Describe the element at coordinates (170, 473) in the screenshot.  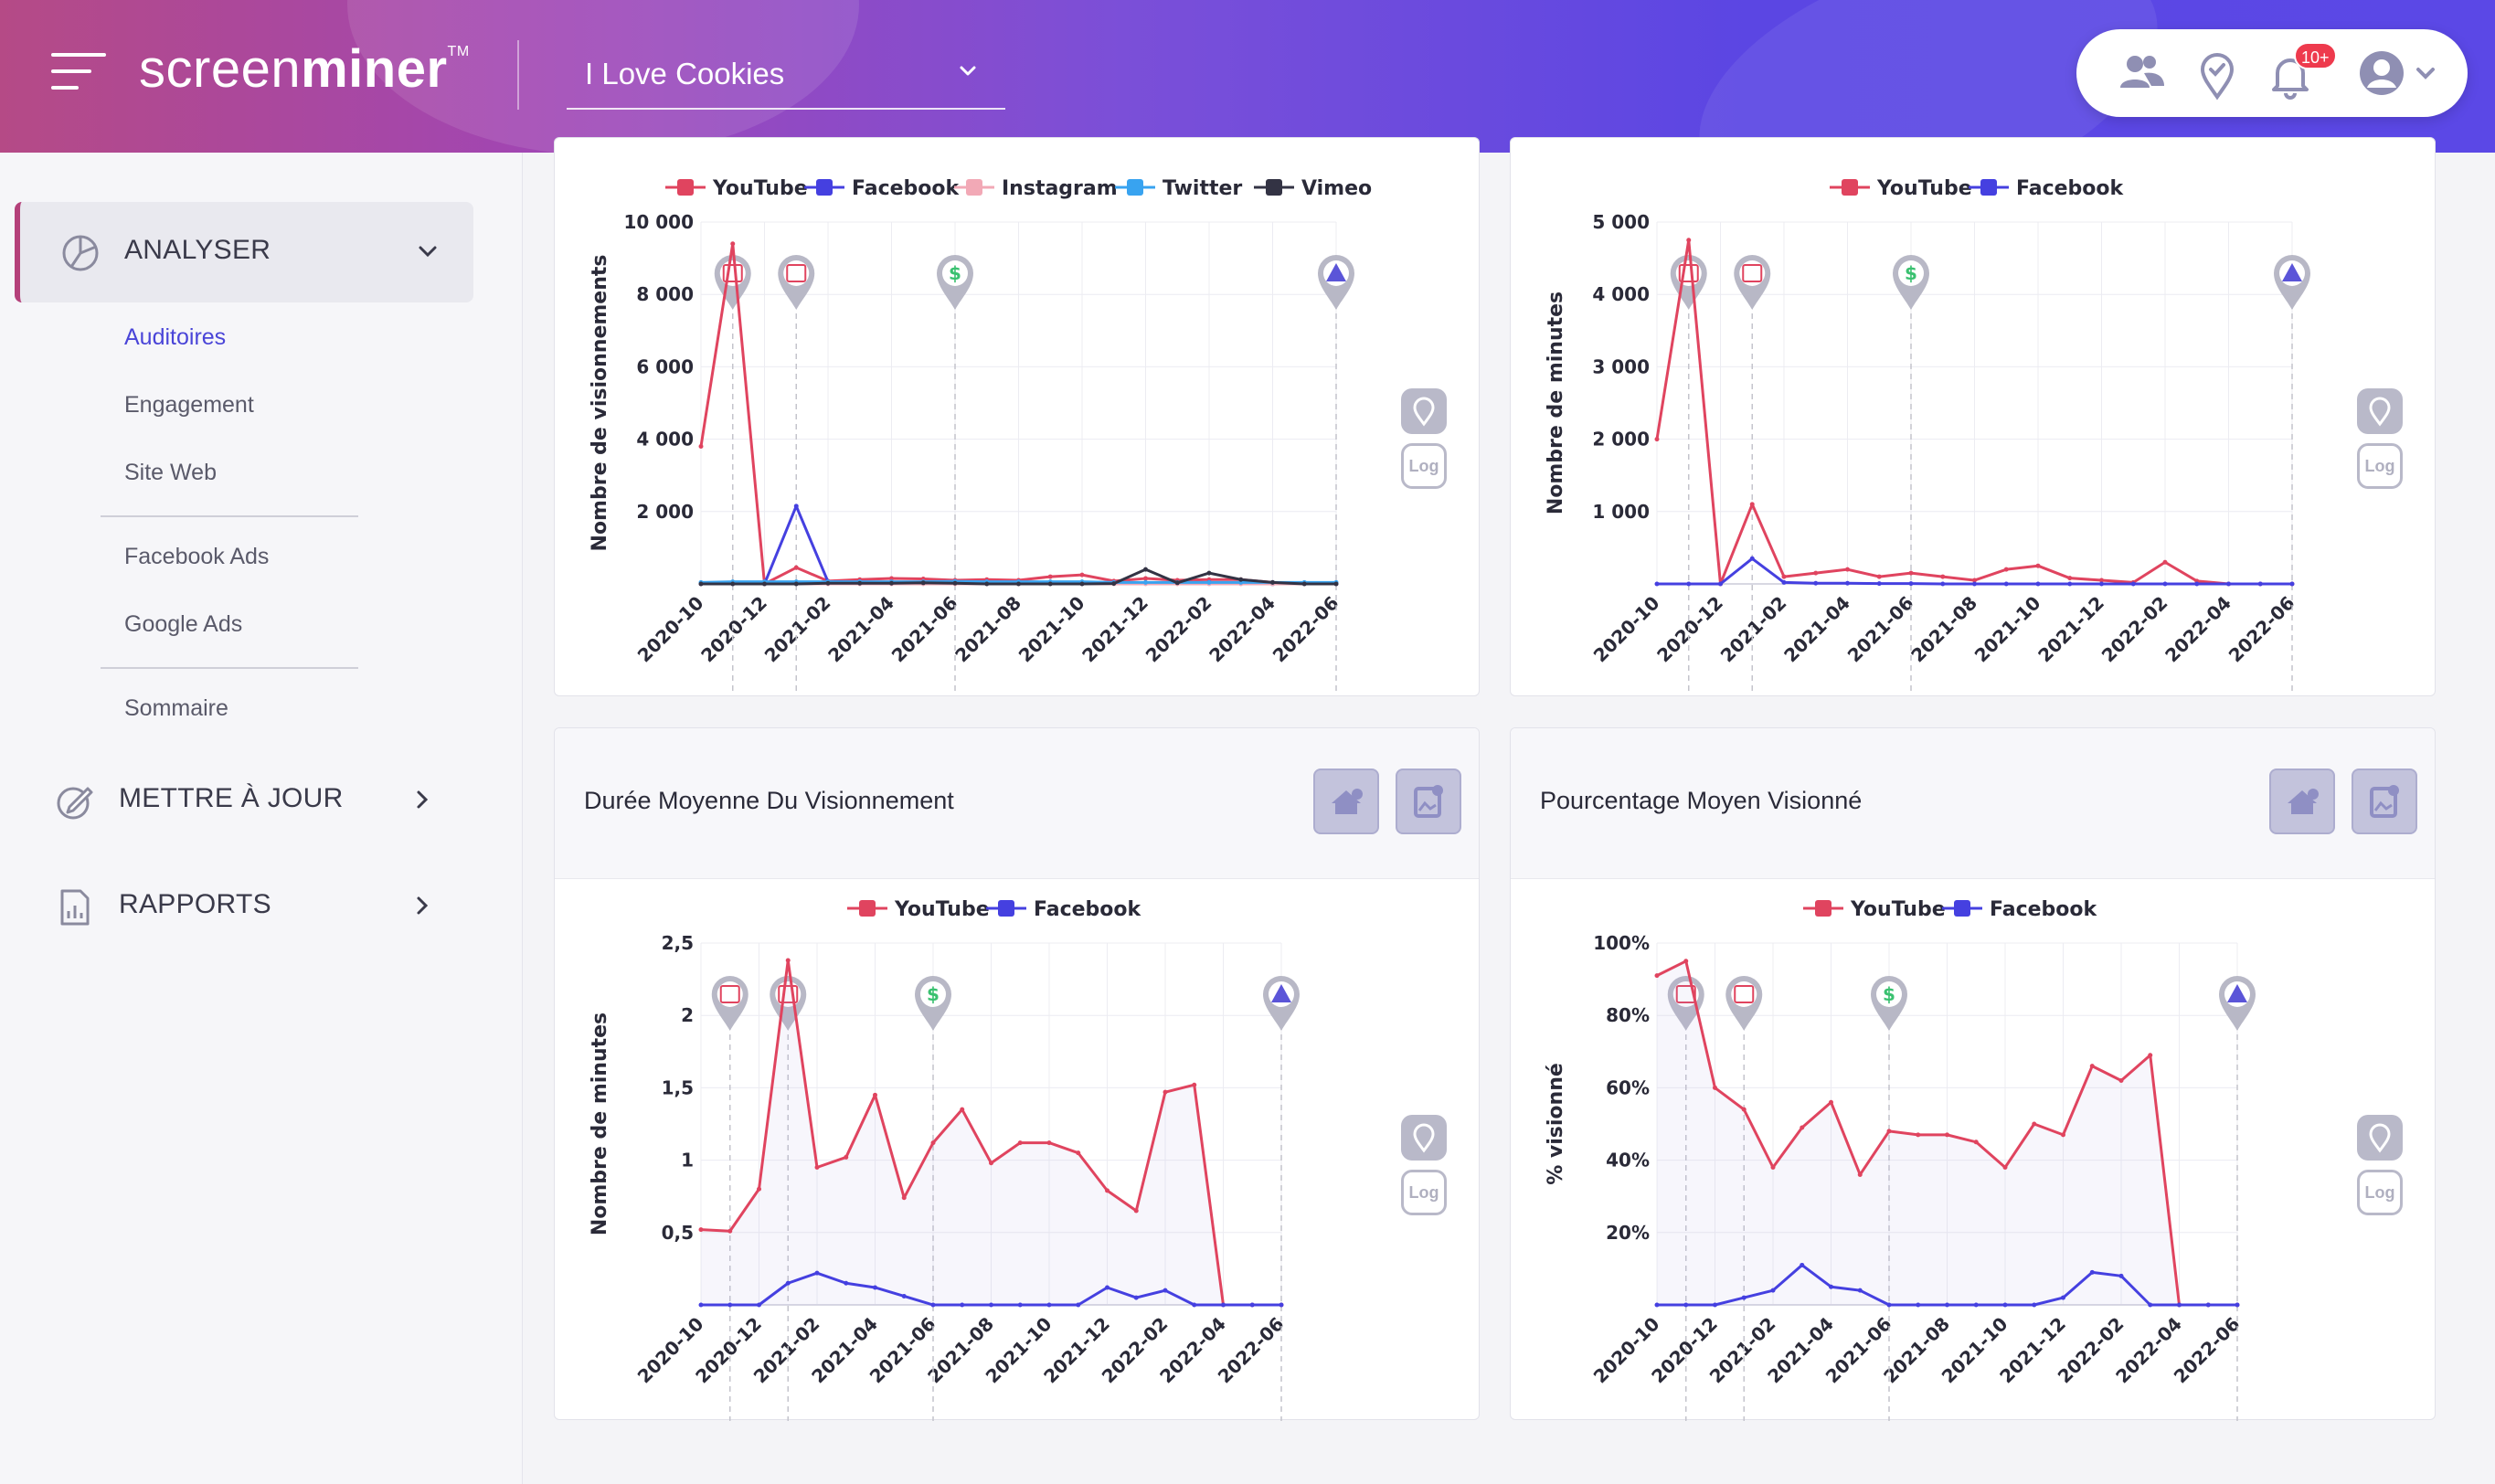
I see `sidebar-item-site-web: Site Web` at that location.